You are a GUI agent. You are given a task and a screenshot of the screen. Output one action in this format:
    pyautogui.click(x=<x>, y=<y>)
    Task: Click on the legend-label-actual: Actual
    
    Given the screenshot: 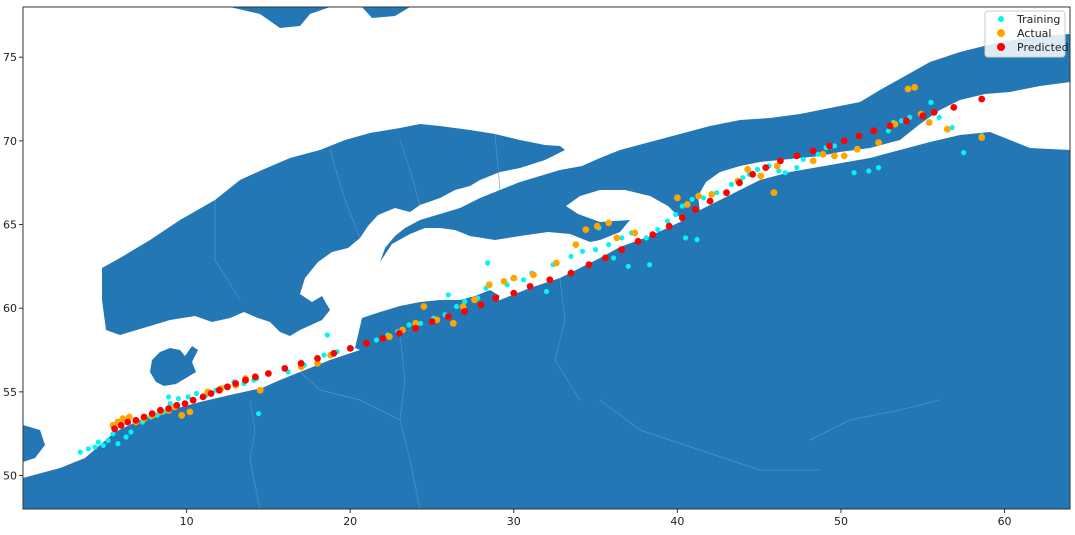 What is the action you would take?
    pyautogui.click(x=1034, y=33)
    